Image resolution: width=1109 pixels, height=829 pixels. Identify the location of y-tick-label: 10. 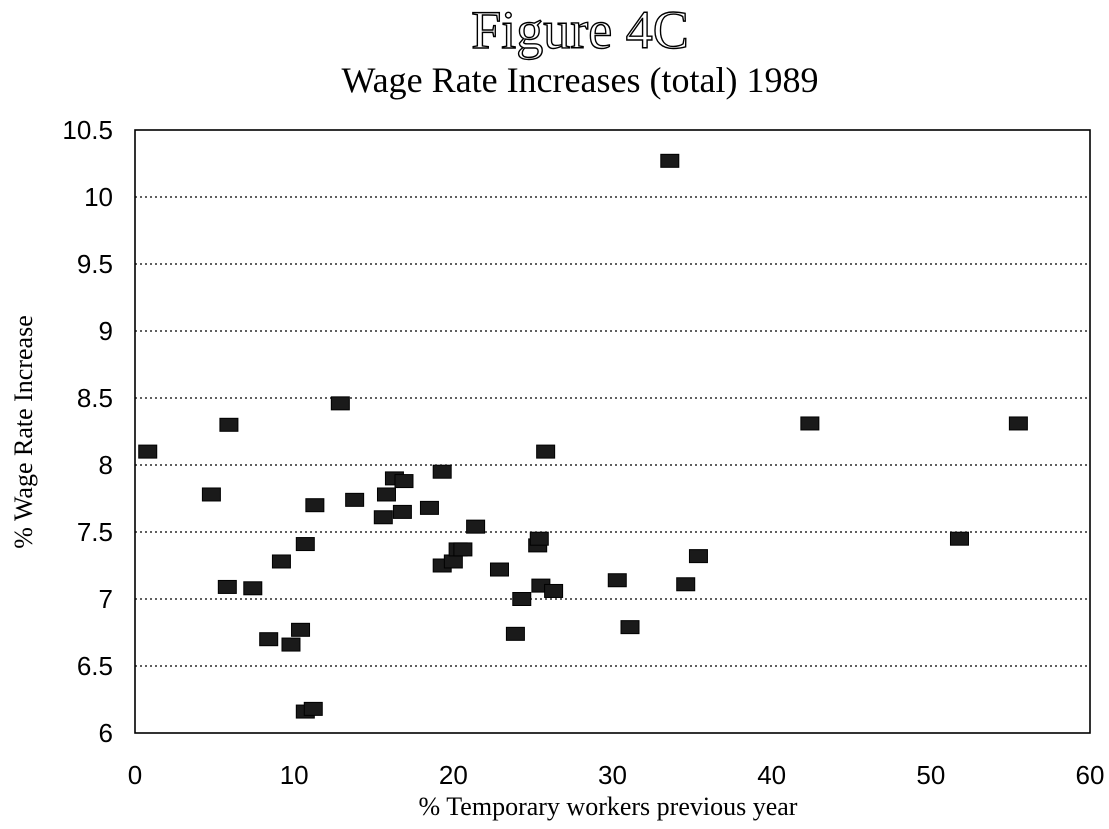
(98, 197).